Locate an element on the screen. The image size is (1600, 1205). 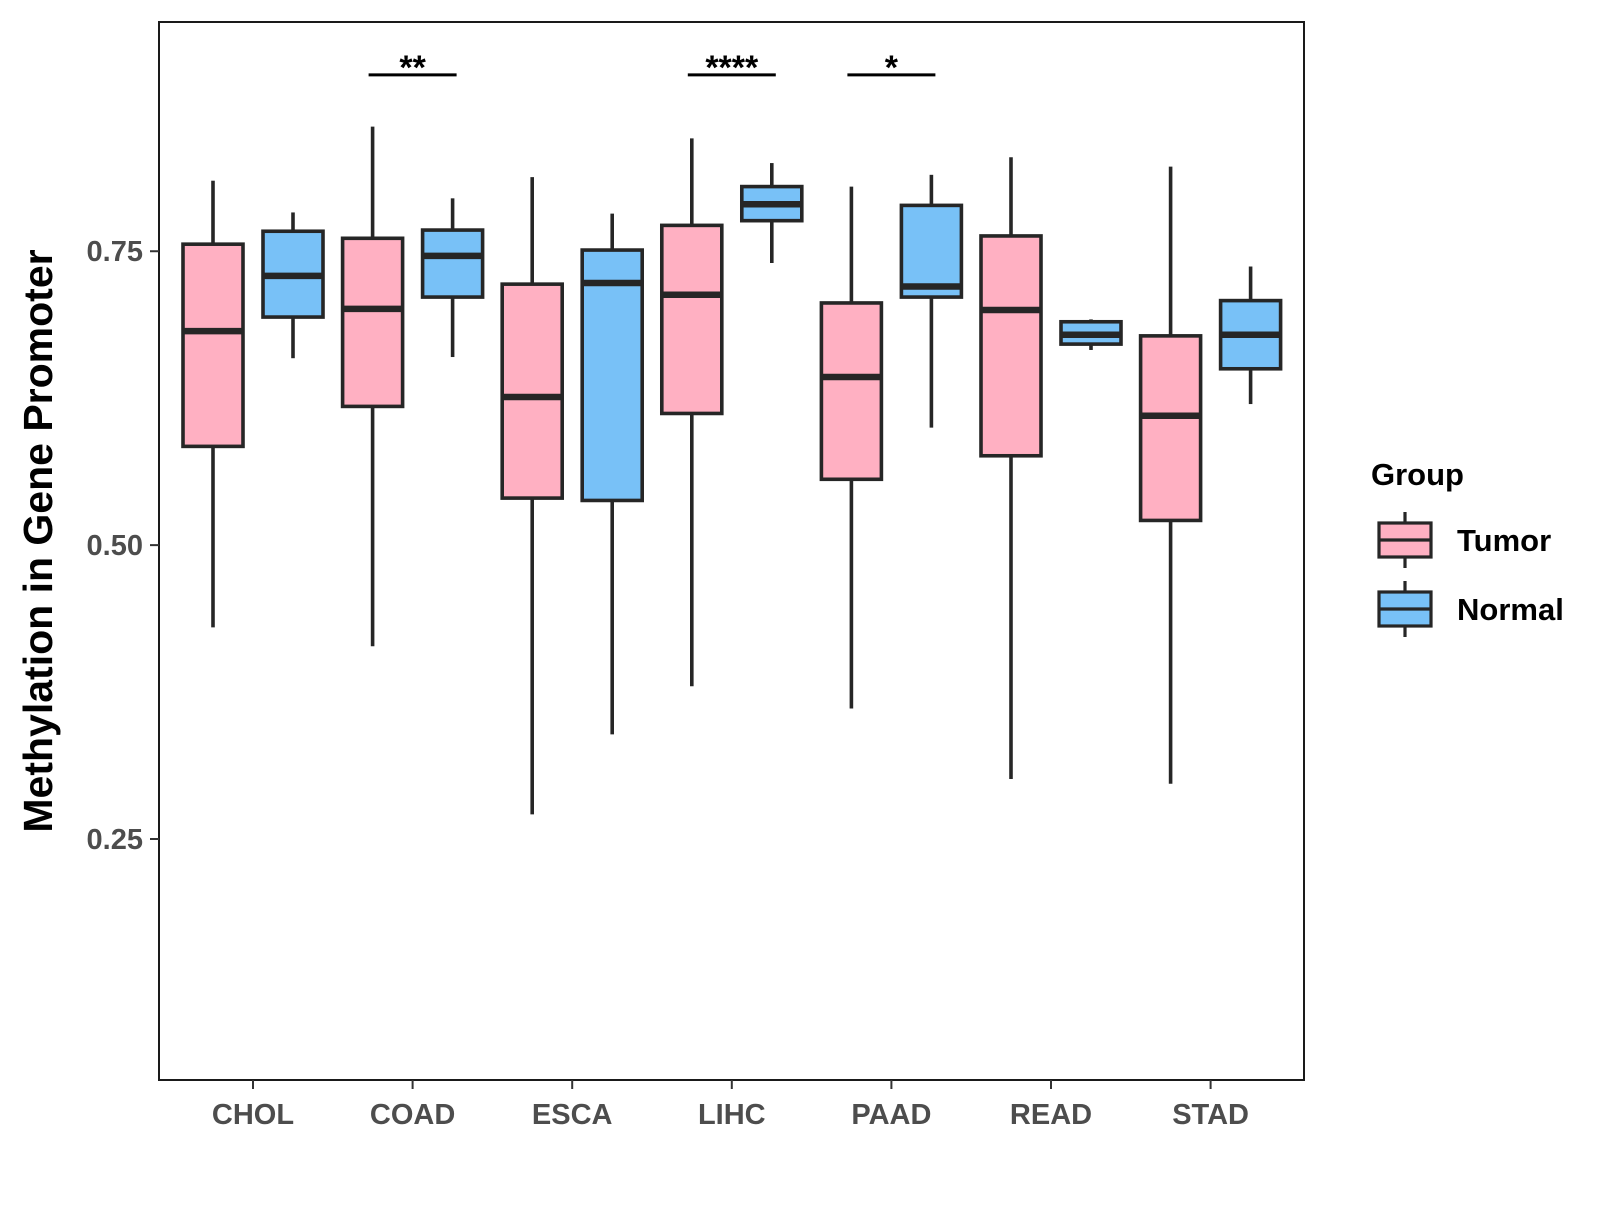
y-tick-label: 0.25 is located at coordinates (115, 840).